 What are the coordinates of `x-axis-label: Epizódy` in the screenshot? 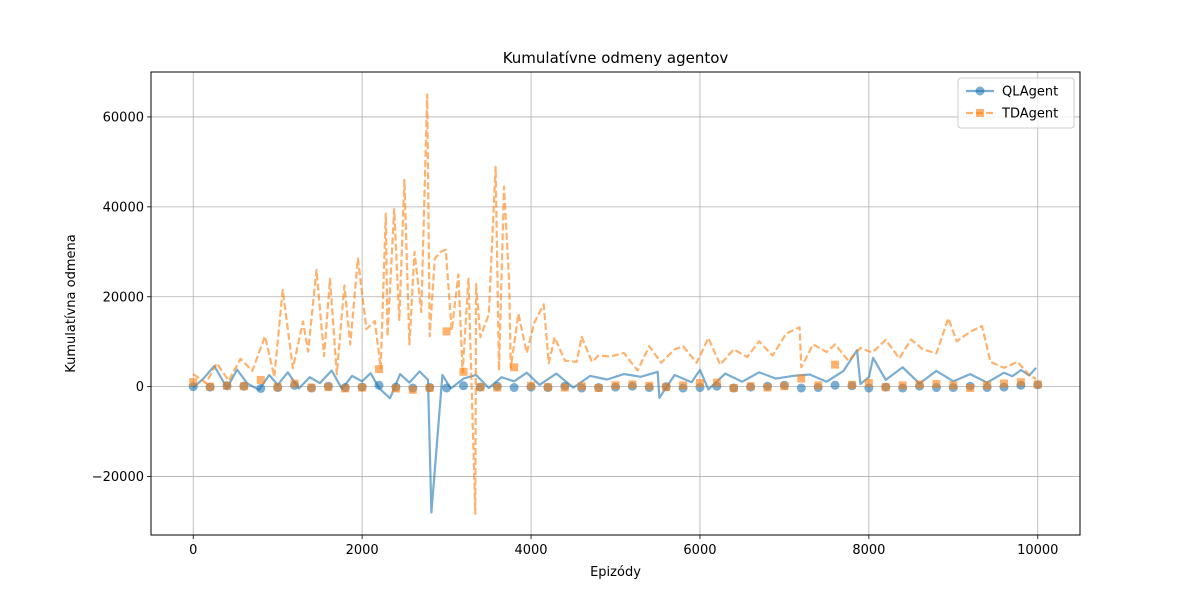 It's located at (615, 572).